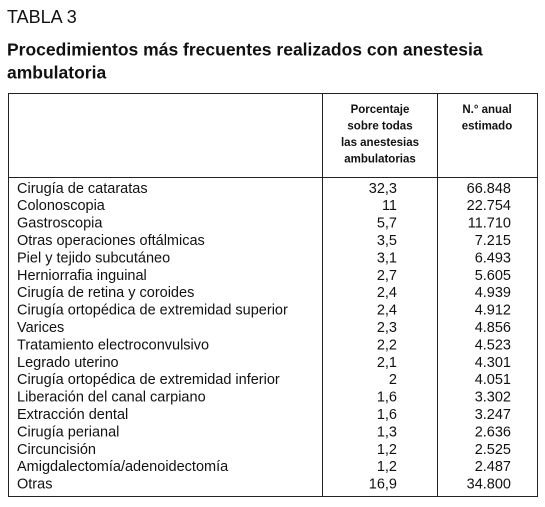 This screenshot has width=545, height=507. I want to click on row-label: Otras operaciones oftálmicas, so click(111, 241).